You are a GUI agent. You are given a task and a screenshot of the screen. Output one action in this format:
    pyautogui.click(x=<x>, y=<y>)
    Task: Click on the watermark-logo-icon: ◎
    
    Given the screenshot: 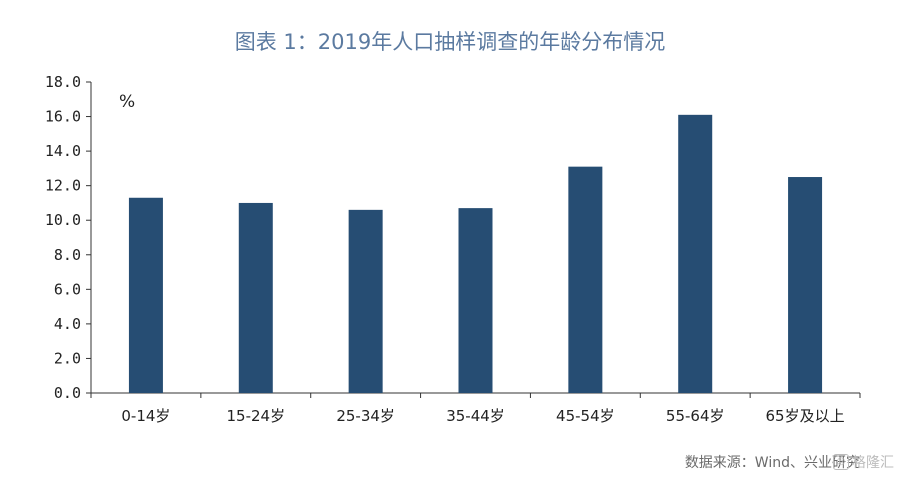 What is the action you would take?
    pyautogui.click(x=841, y=462)
    